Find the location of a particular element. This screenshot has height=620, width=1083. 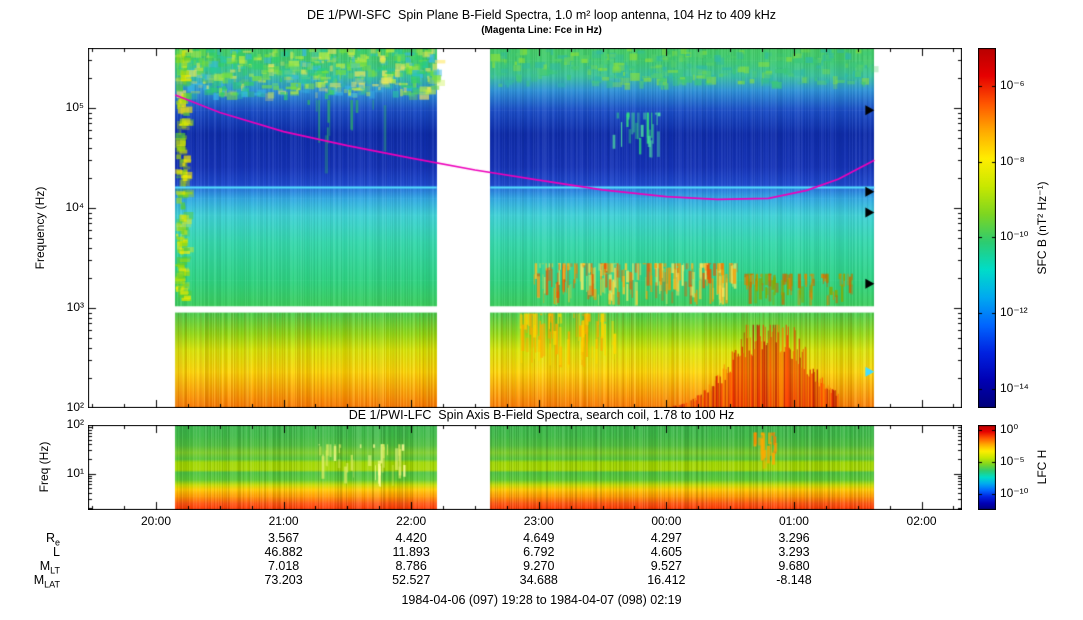

lfc-y-tick-label: 10² is located at coordinates (75, 424).